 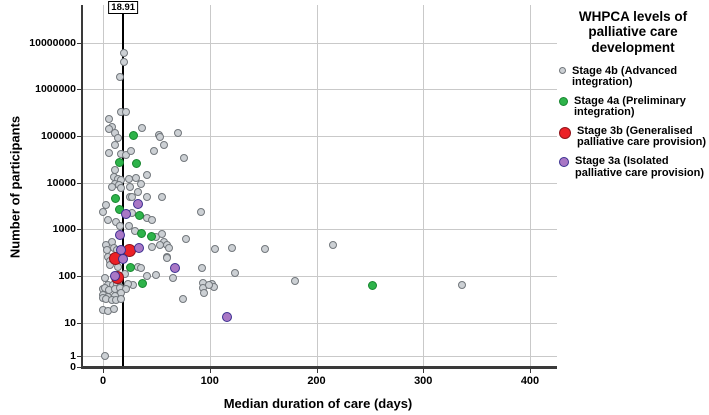 I want to click on x-tick-label: 400, so click(x=530, y=381).